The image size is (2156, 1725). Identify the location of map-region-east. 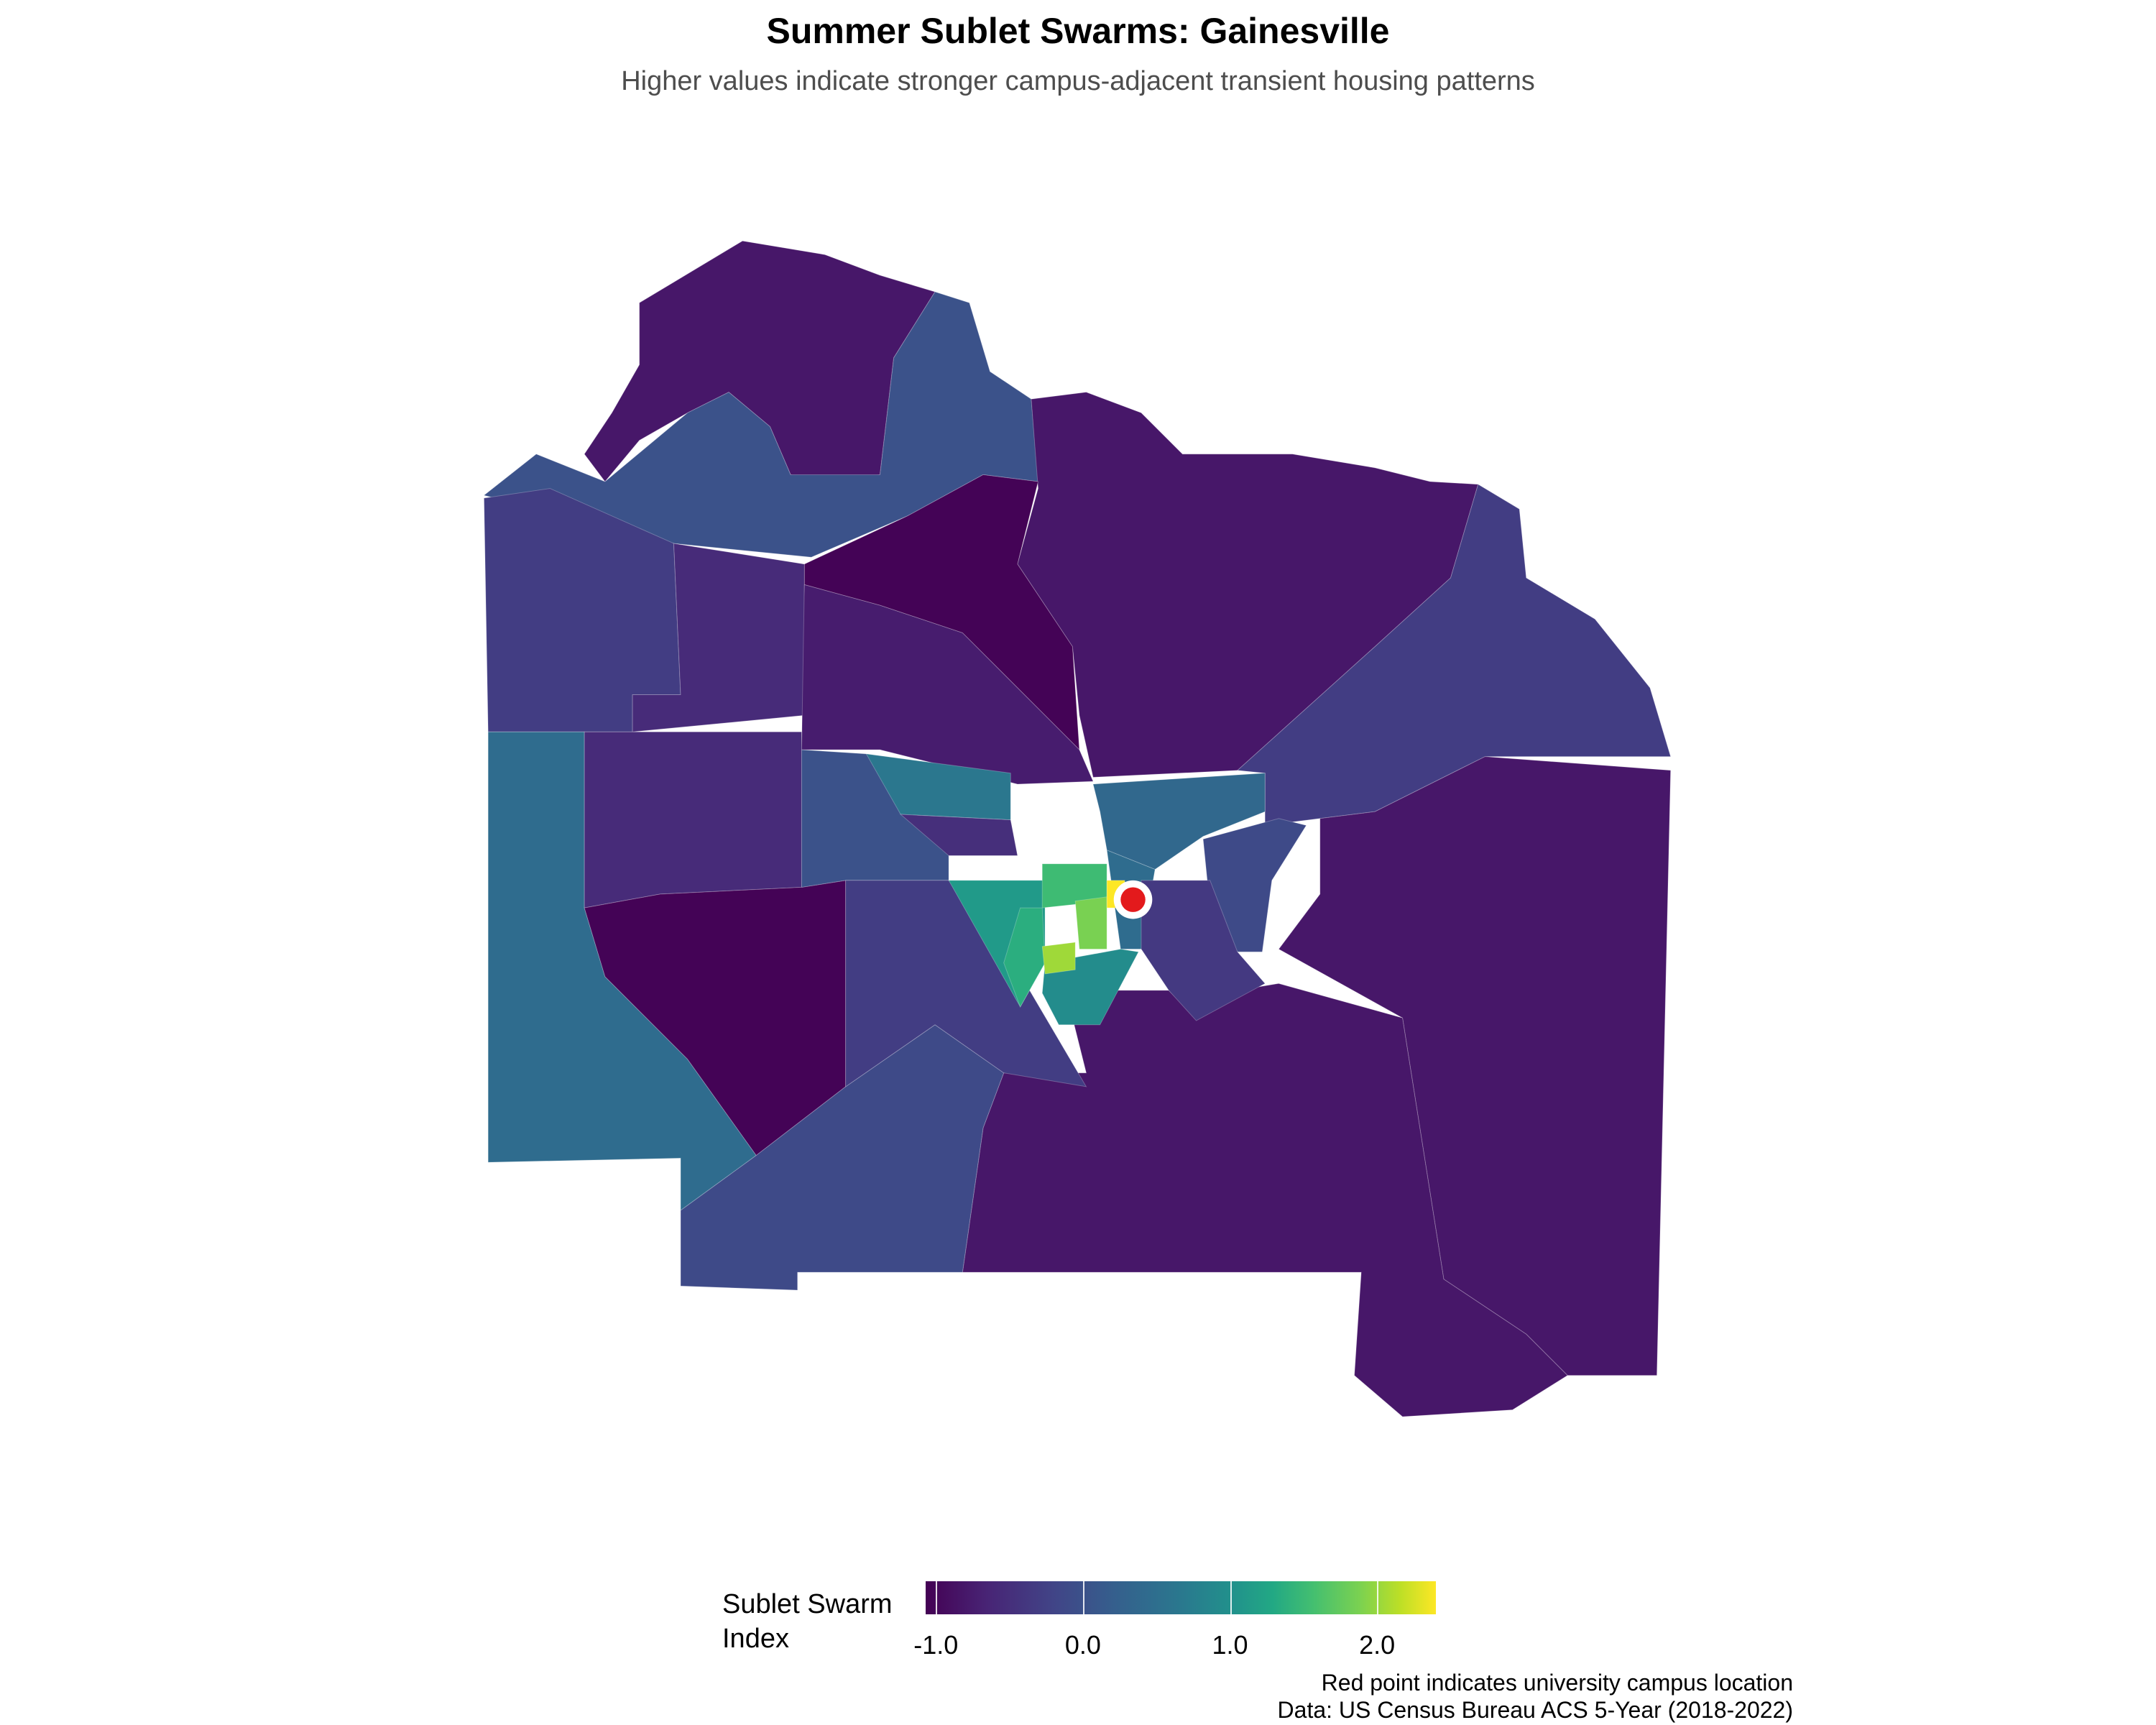
(1475, 1066).